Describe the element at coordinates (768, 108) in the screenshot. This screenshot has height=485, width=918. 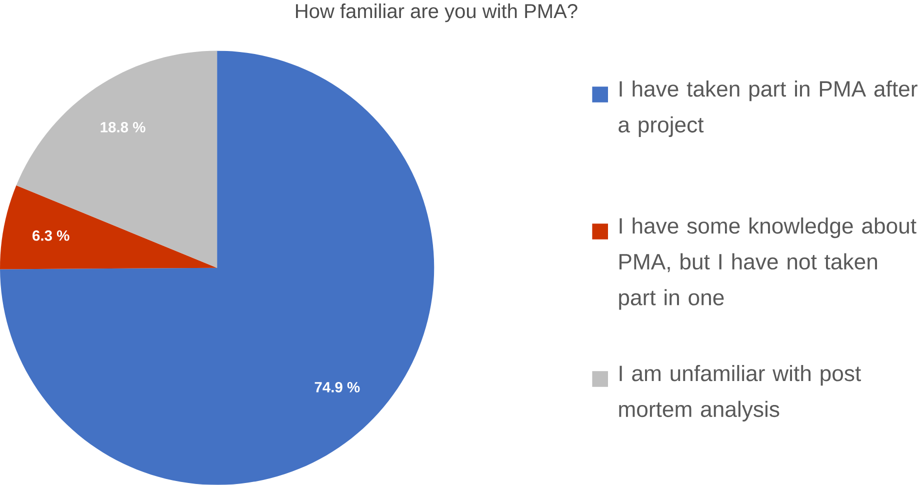
I see `legend-label: I have taken part in PMA after a project` at that location.